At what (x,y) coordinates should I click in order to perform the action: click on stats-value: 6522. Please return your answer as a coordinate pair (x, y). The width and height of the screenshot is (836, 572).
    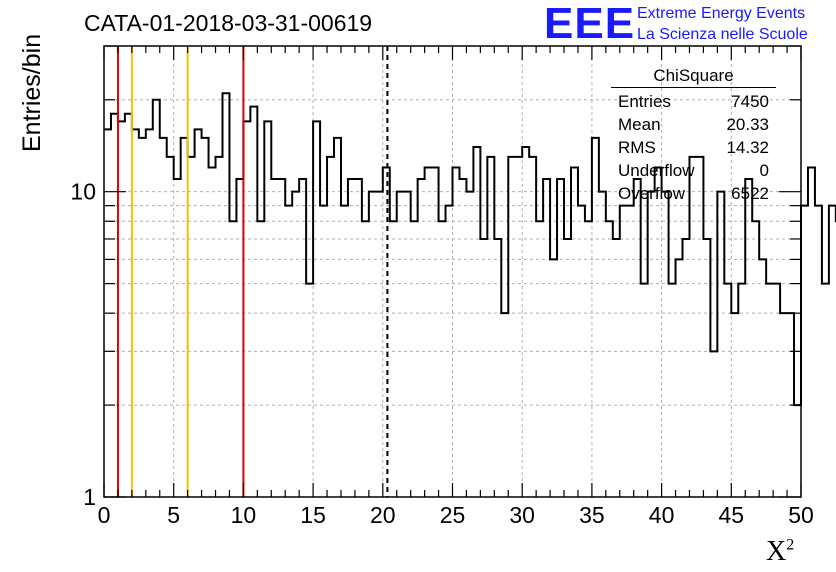
    Looking at the image, I should click on (750, 193).